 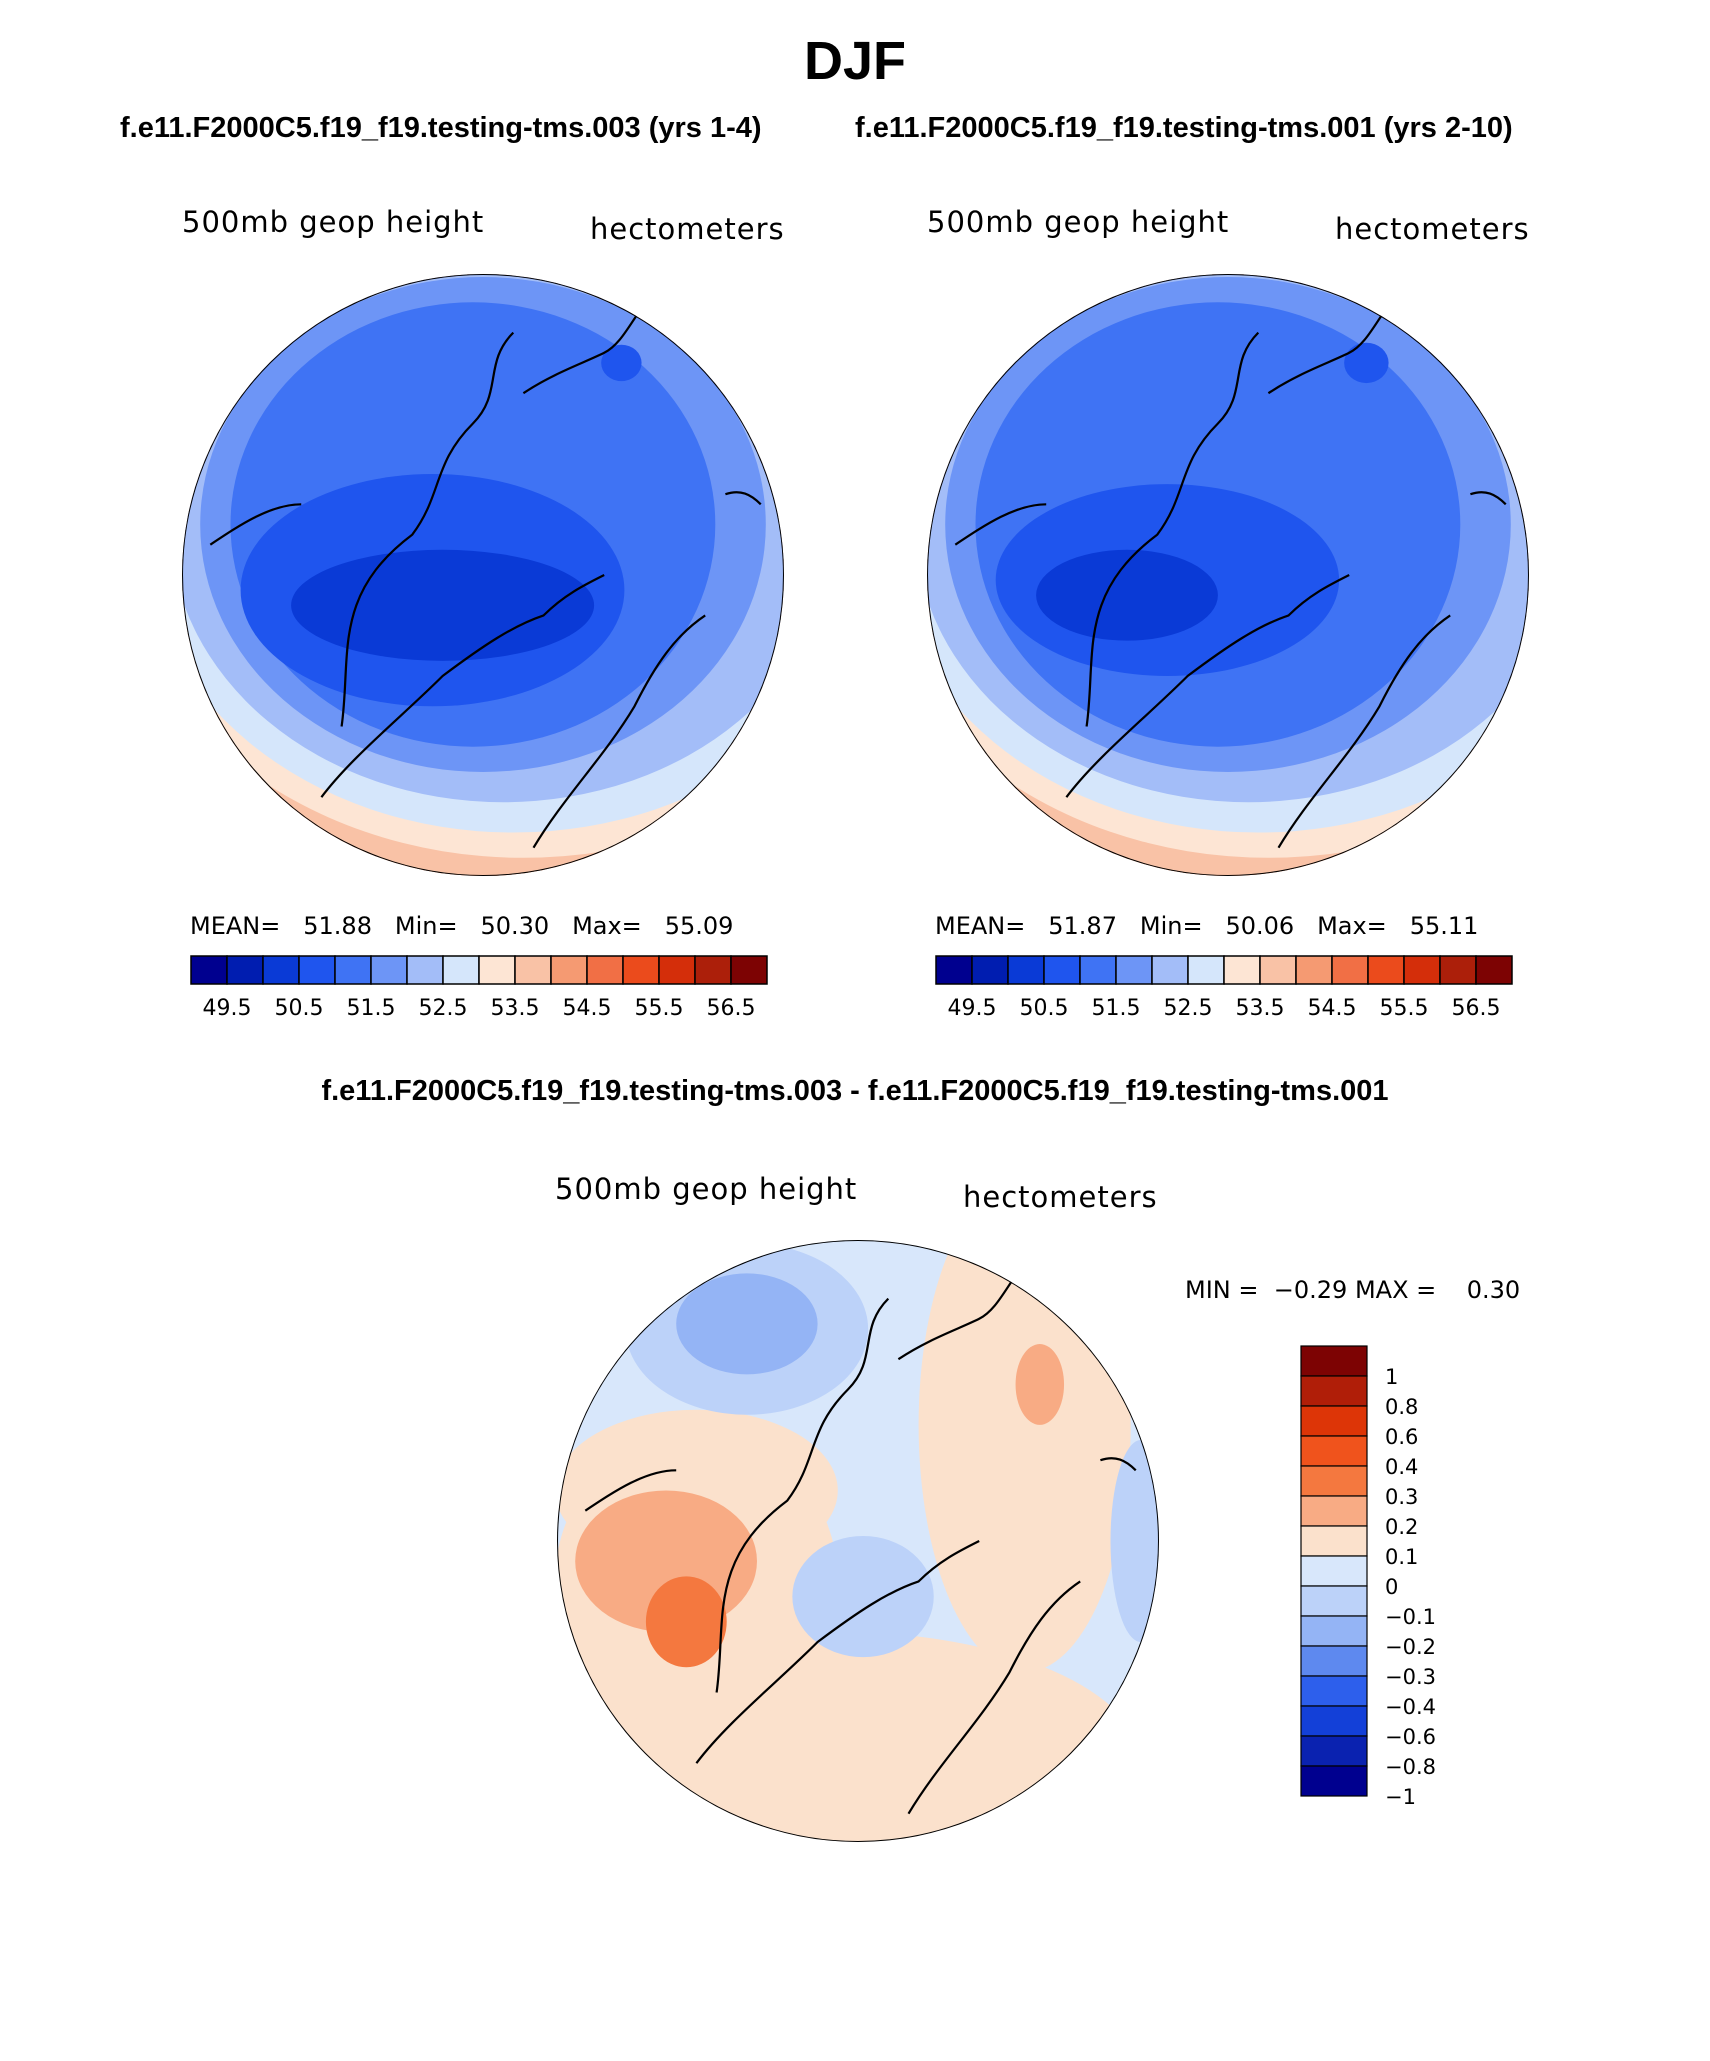 What do you see at coordinates (1476, 1008) in the screenshot?
I see `colorbar-tick-label: 56.5` at bounding box center [1476, 1008].